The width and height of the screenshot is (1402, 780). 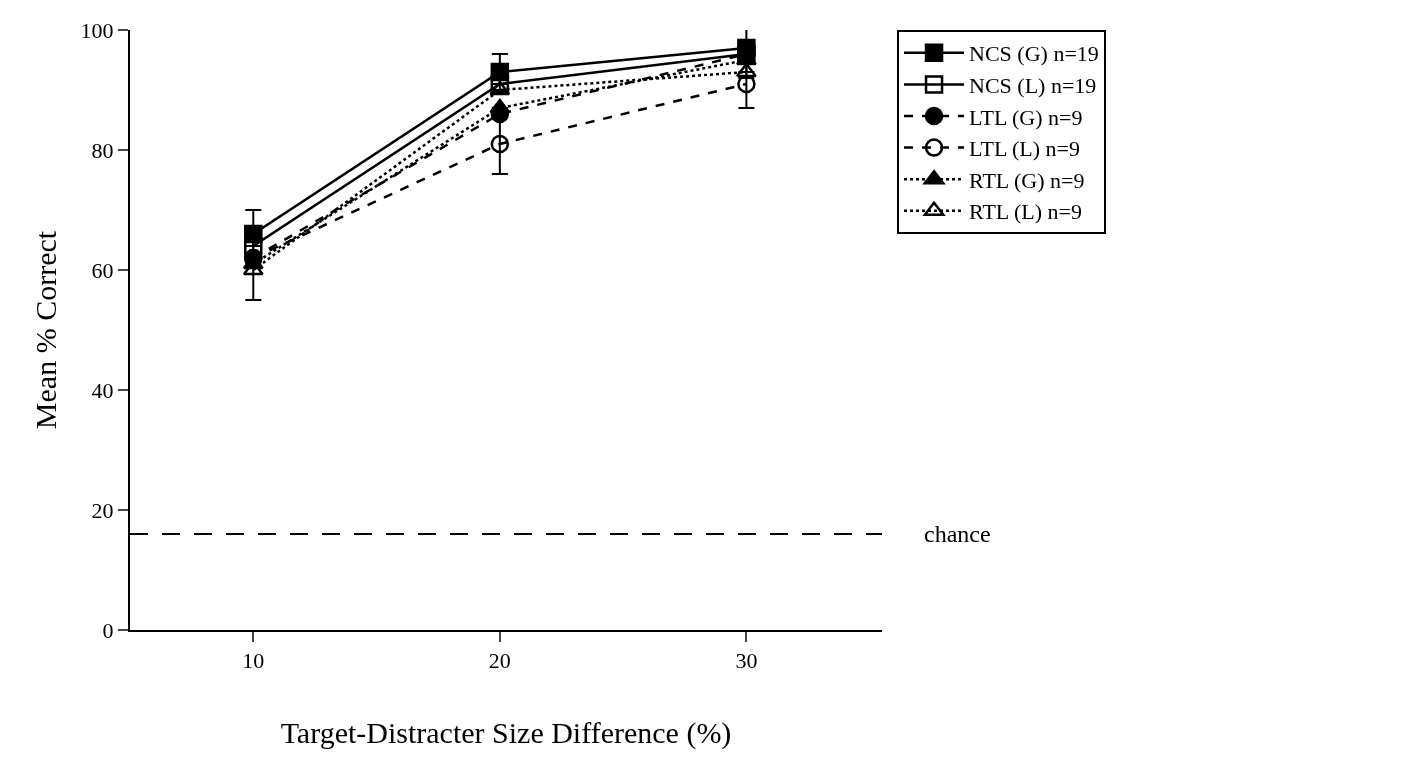 What do you see at coordinates (108, 630) in the screenshot?
I see `y-tick-label: 0` at bounding box center [108, 630].